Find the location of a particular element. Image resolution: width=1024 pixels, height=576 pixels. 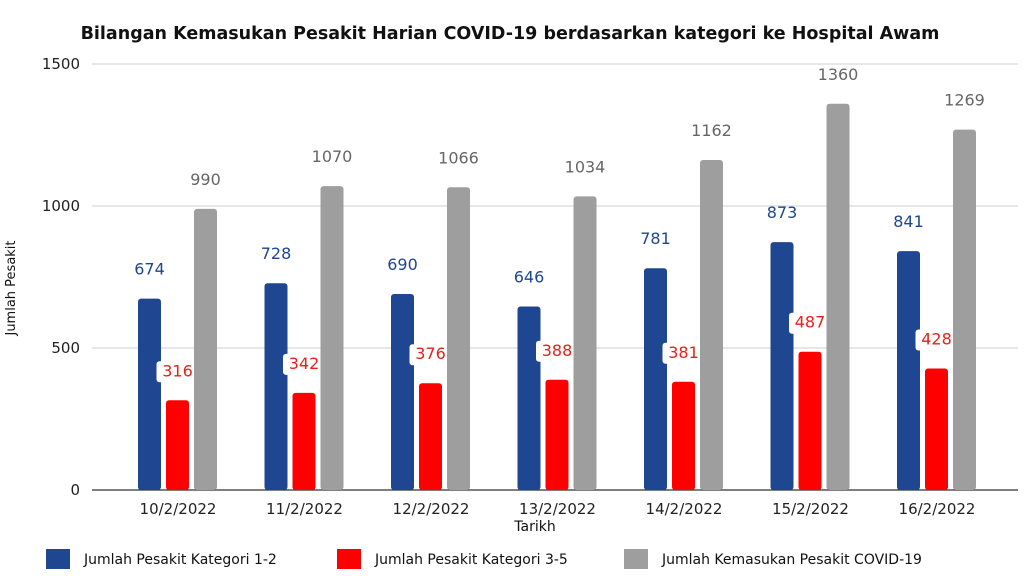

legend-label: Jumlah Pesakit Kategori 1-2 is located at coordinates (180, 560).